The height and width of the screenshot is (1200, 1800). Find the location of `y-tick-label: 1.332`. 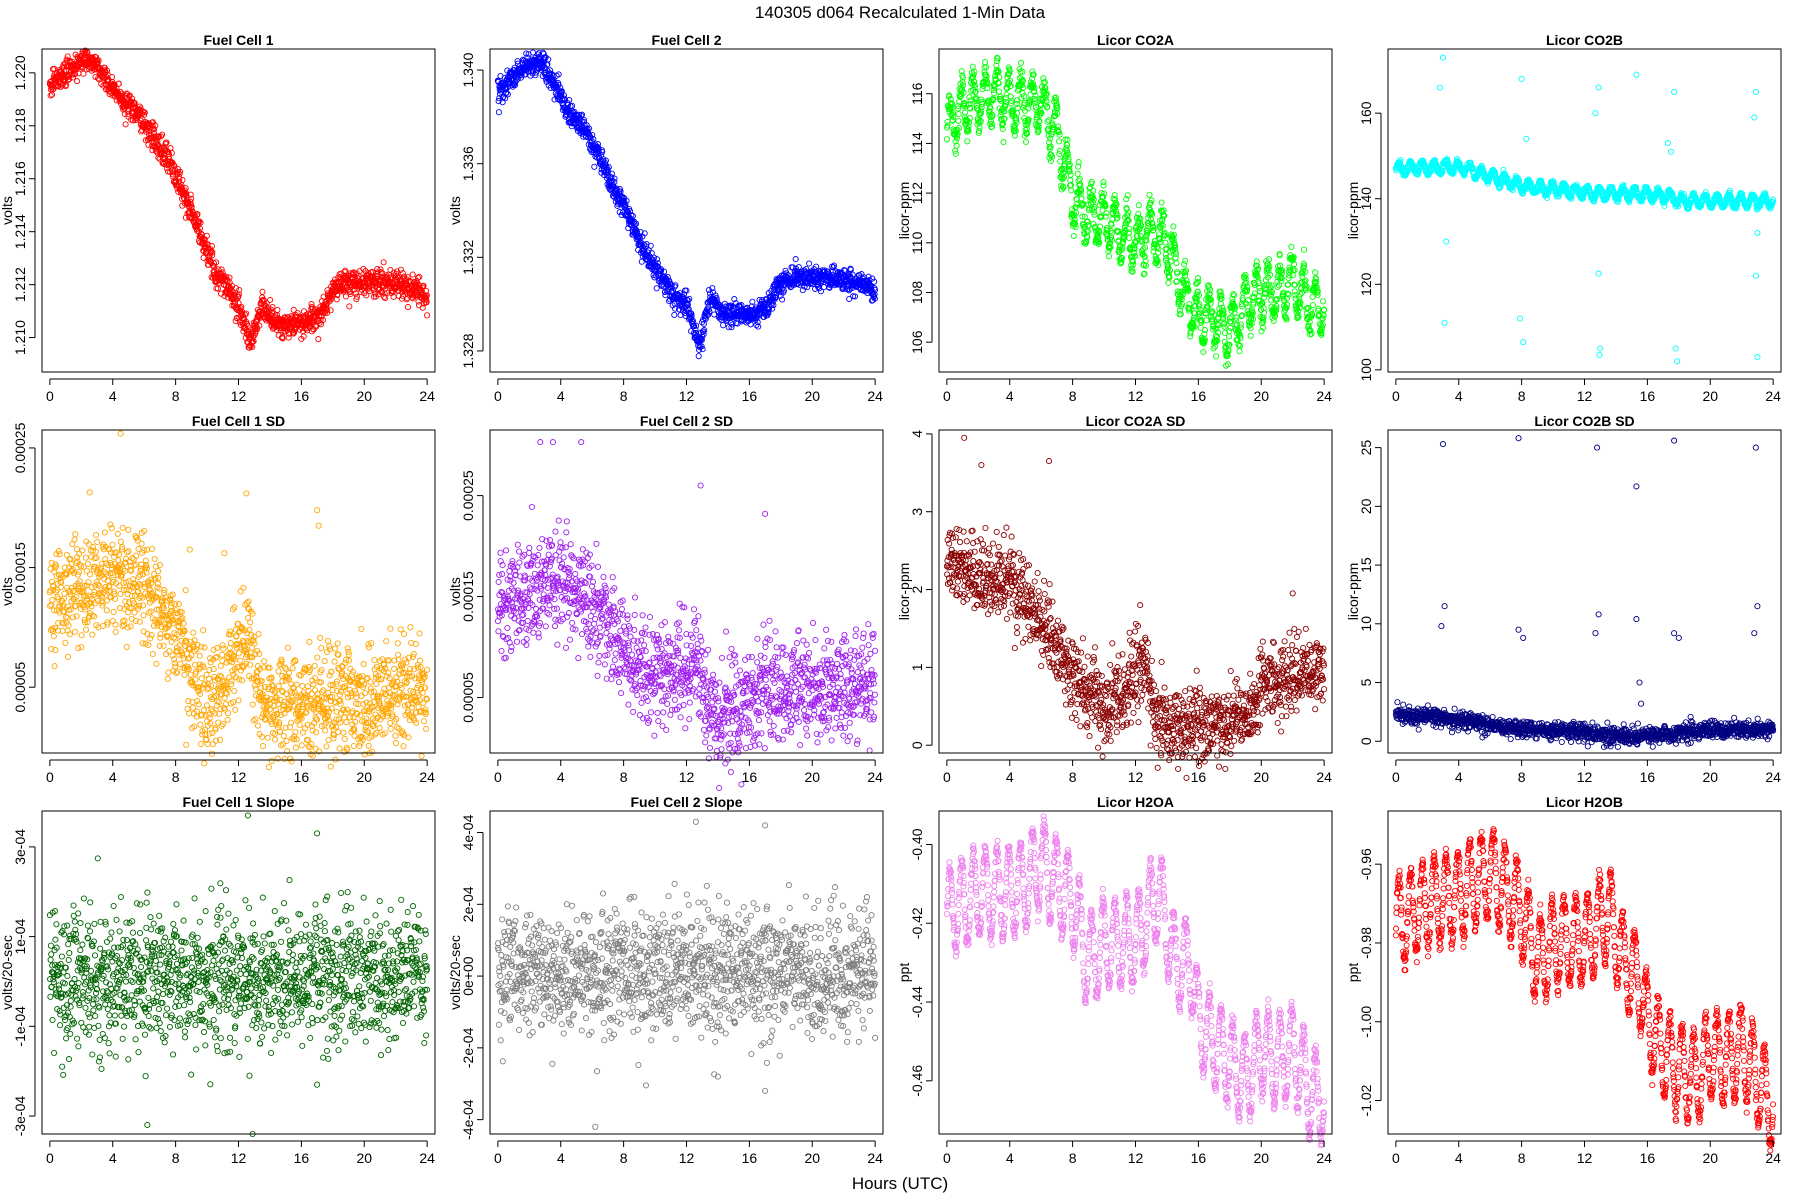

y-tick-label: 1.332 is located at coordinates (468, 257).